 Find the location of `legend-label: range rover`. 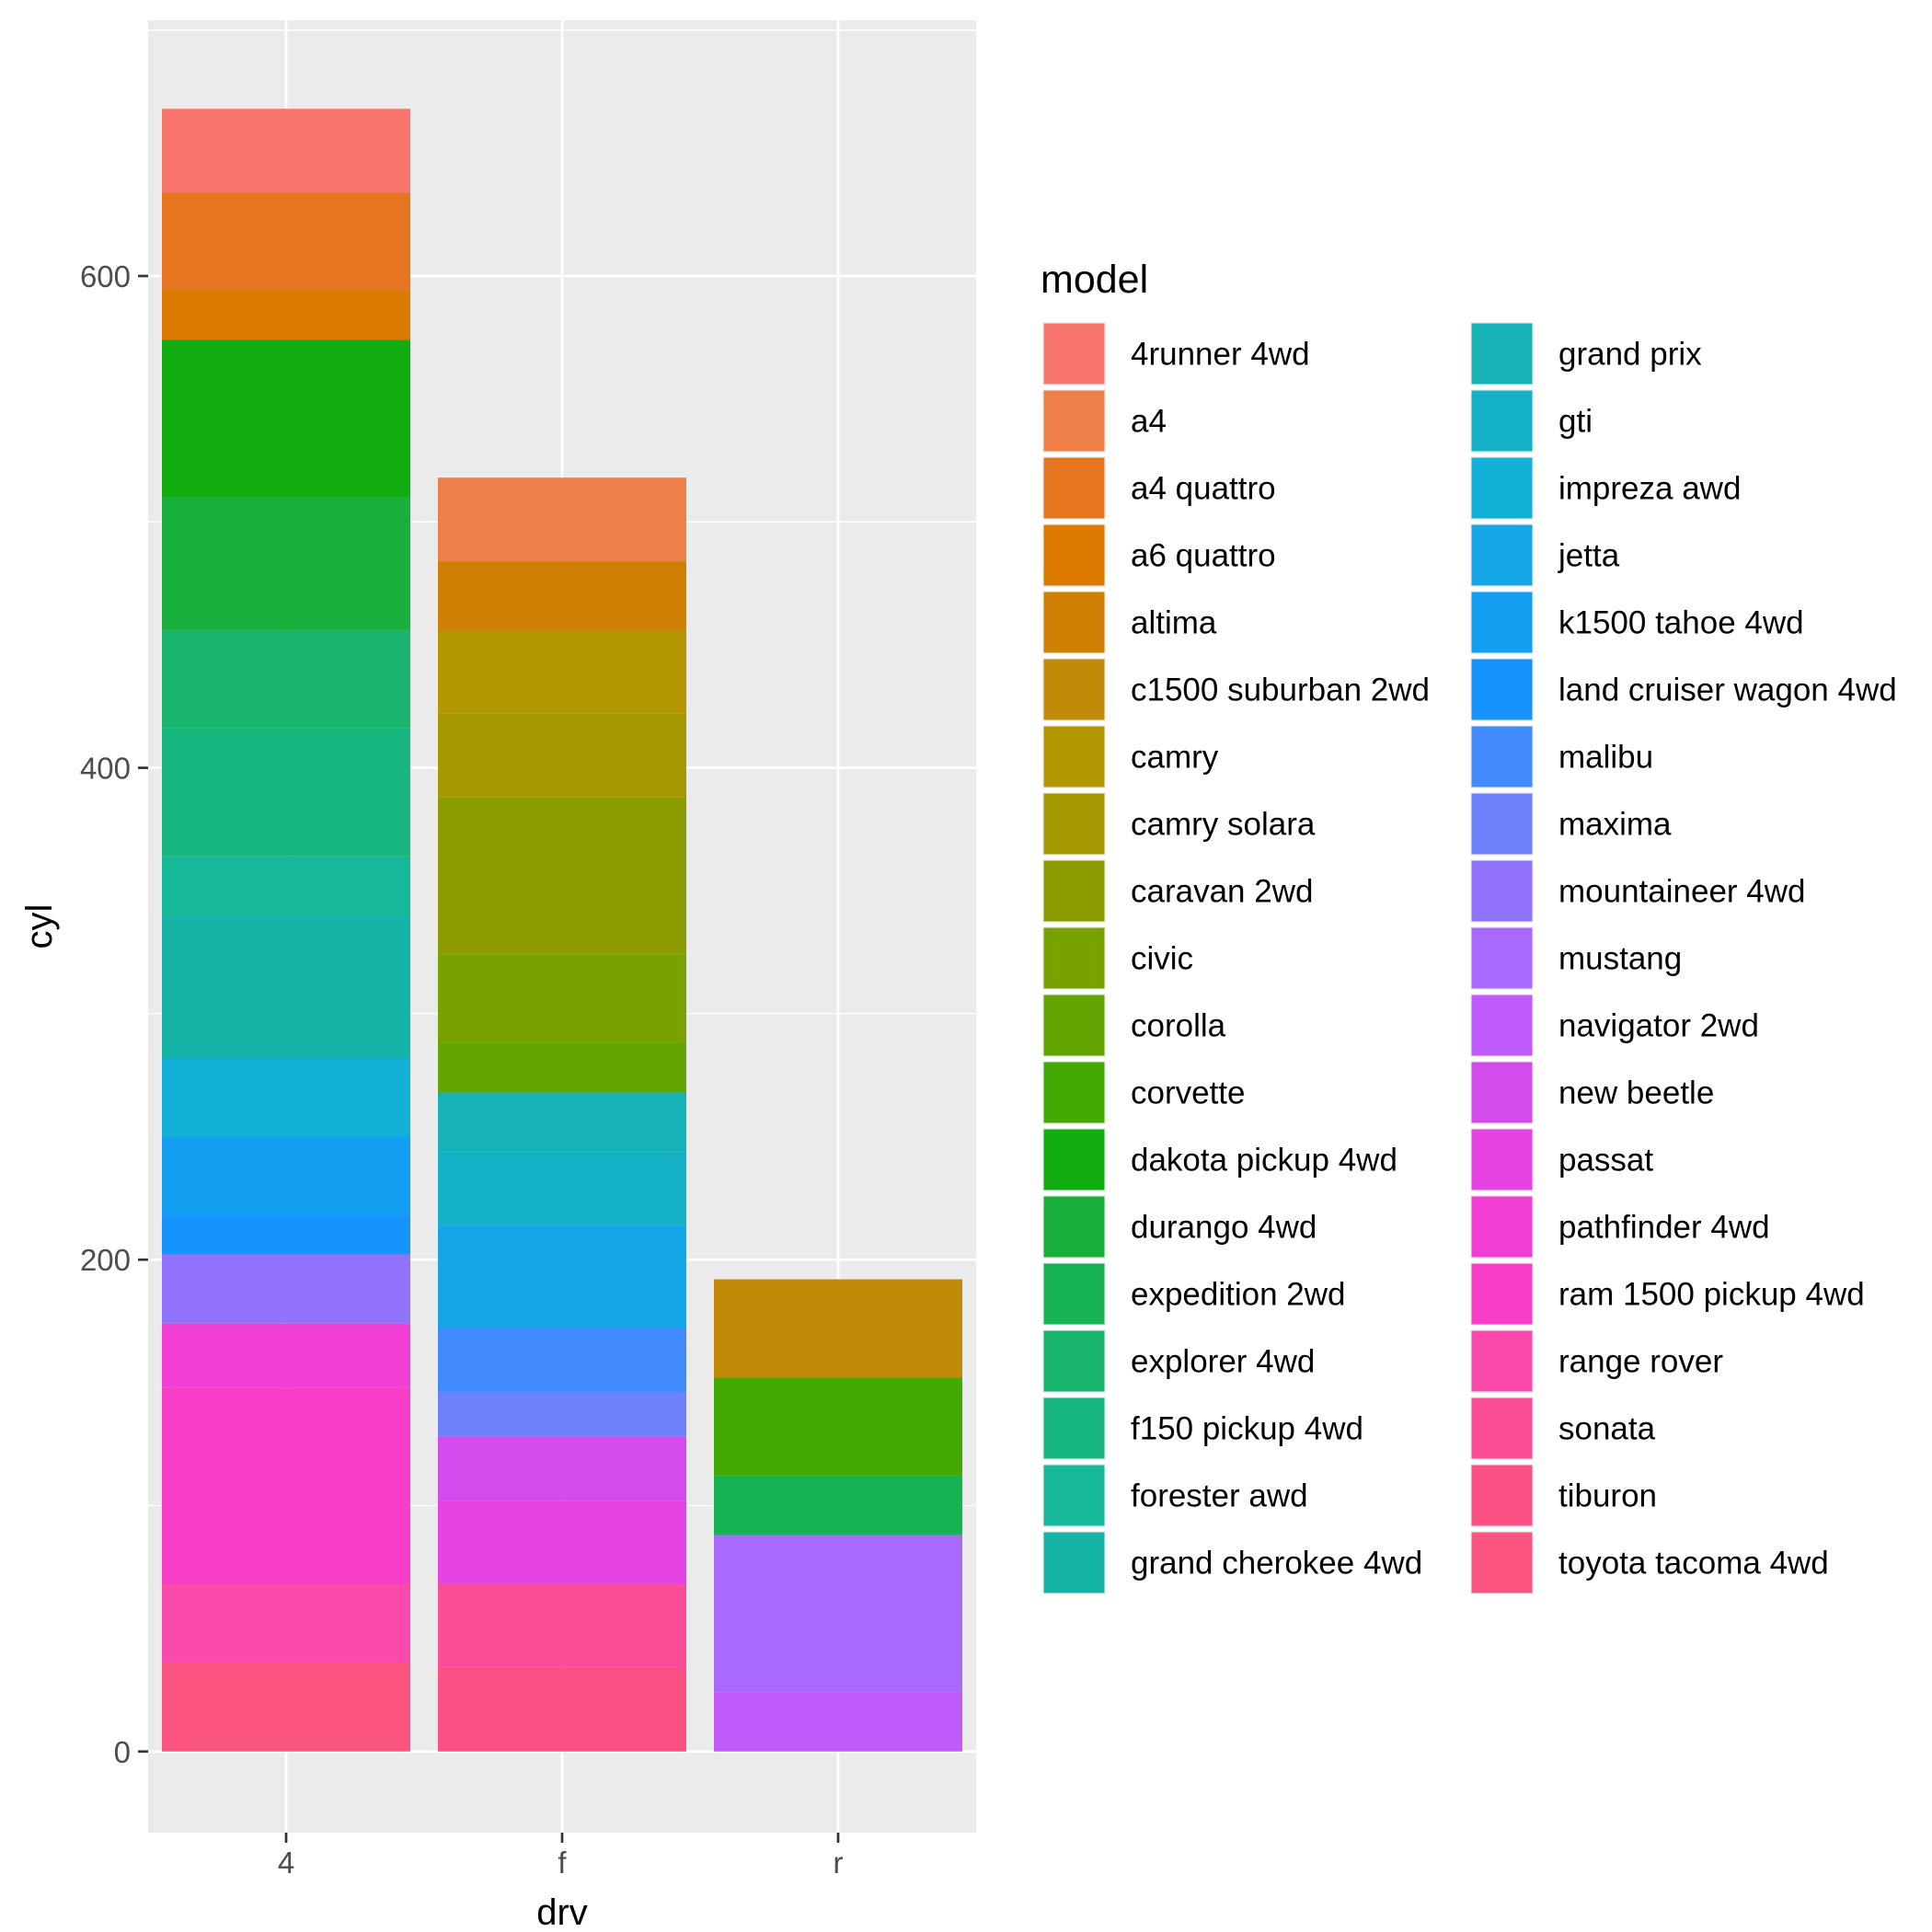

legend-label: range rover is located at coordinates (1640, 1362).